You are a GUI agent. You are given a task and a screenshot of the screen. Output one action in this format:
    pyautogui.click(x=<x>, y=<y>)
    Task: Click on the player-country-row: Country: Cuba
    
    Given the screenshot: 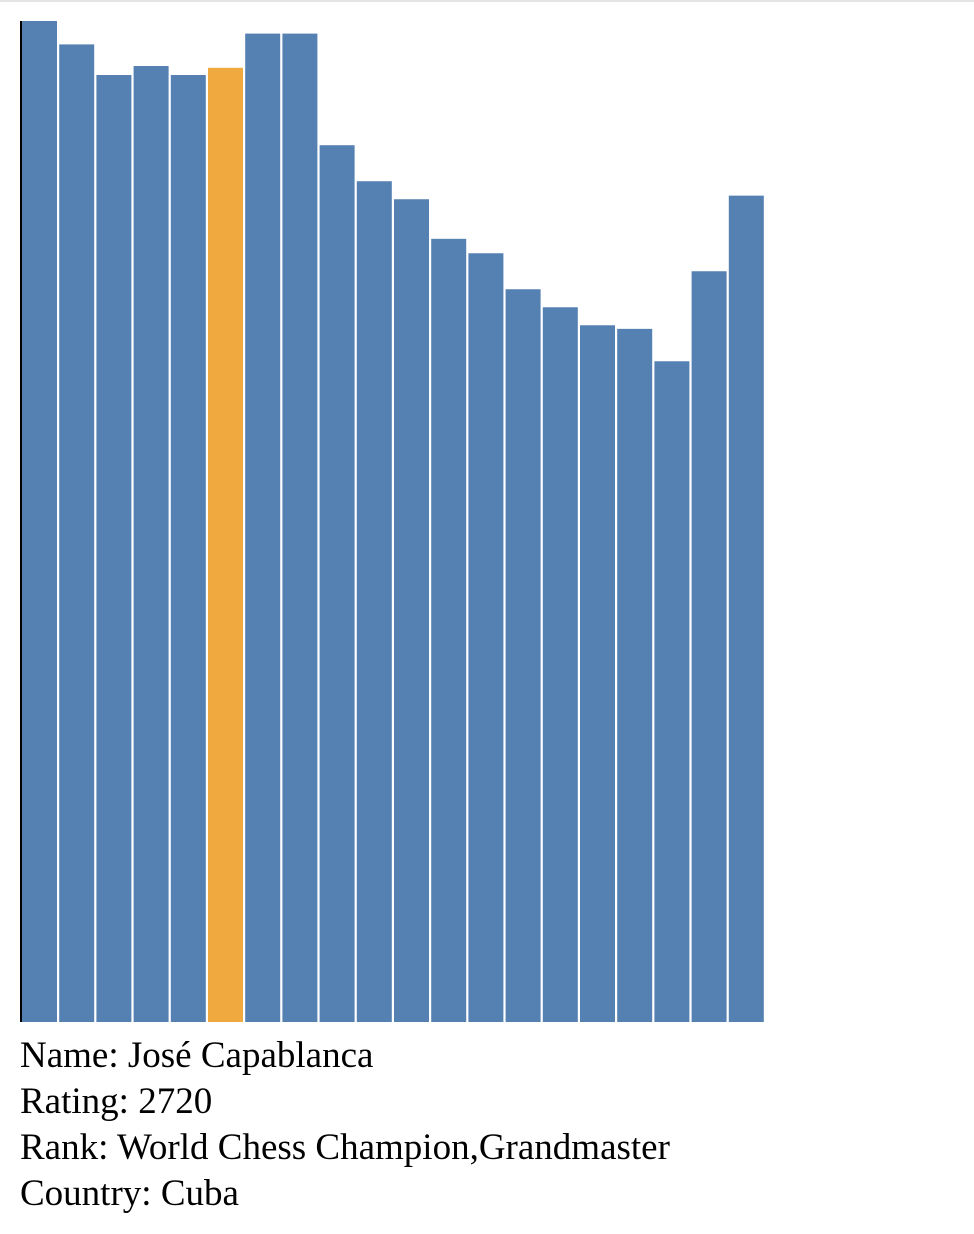 What is the action you would take?
    pyautogui.click(x=345, y=1194)
    